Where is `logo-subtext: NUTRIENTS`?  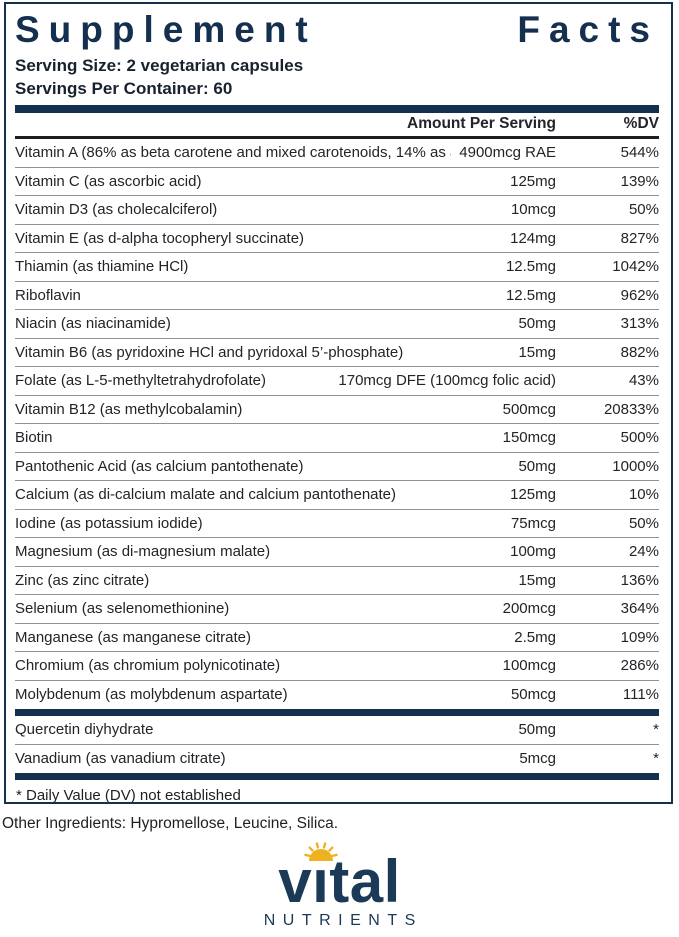 logo-subtext: NUTRIENTS is located at coordinates (343, 920).